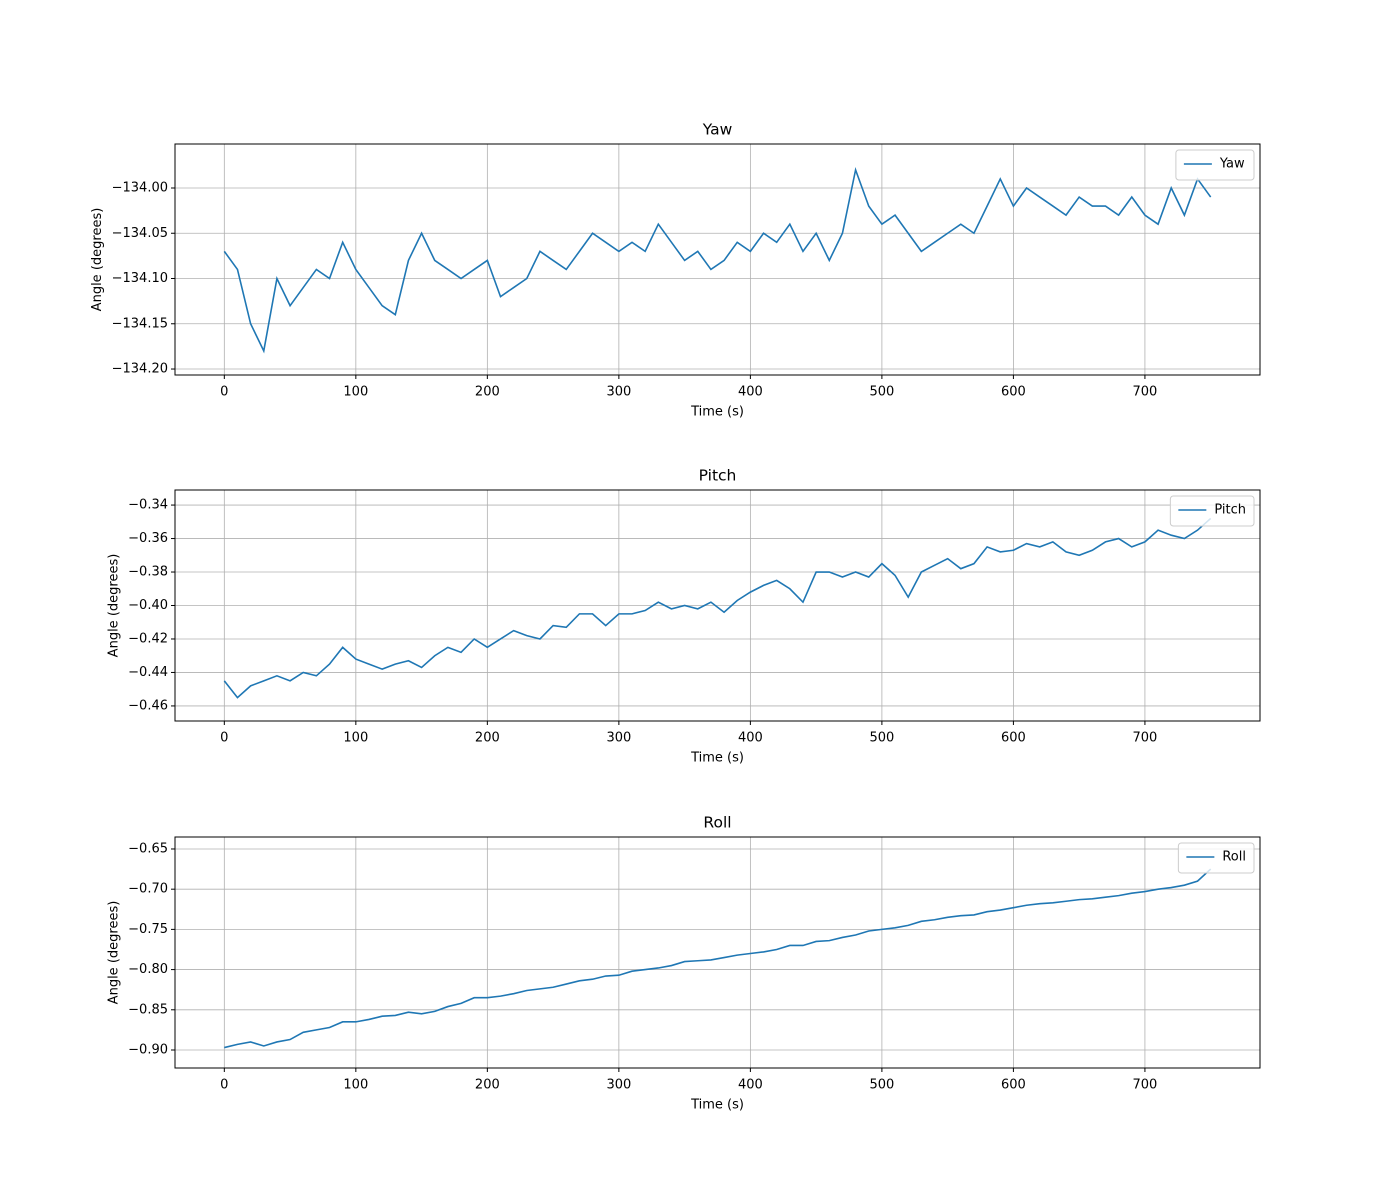  I want to click on y-tick-label: −134.15, so click(140, 323).